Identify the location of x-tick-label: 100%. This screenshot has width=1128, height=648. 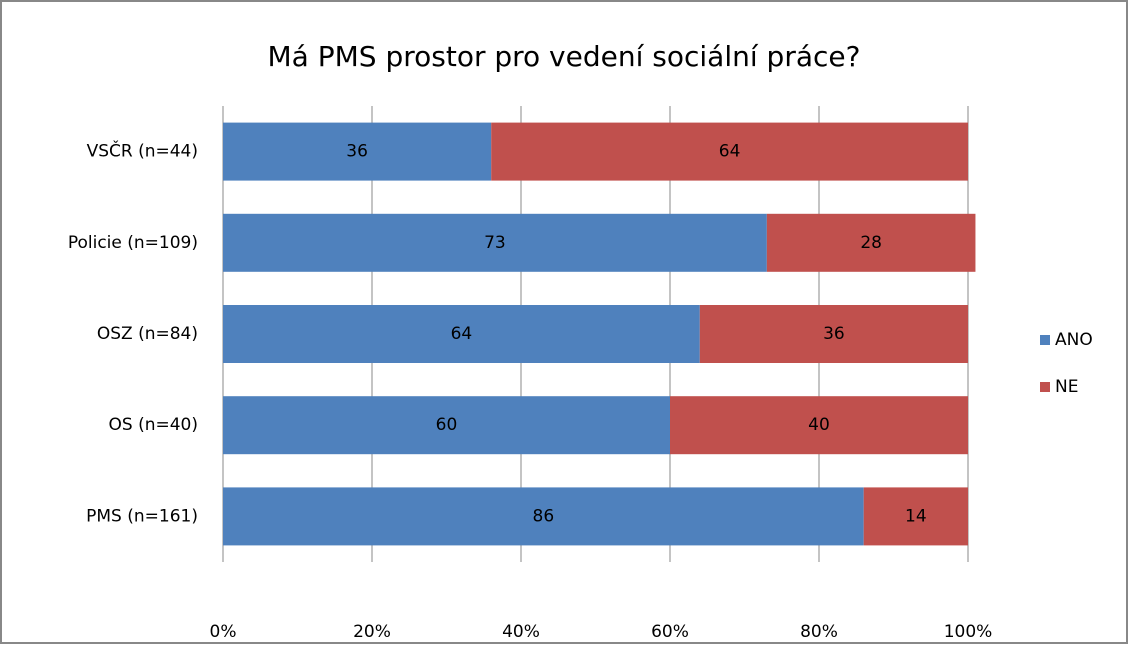
(968, 632).